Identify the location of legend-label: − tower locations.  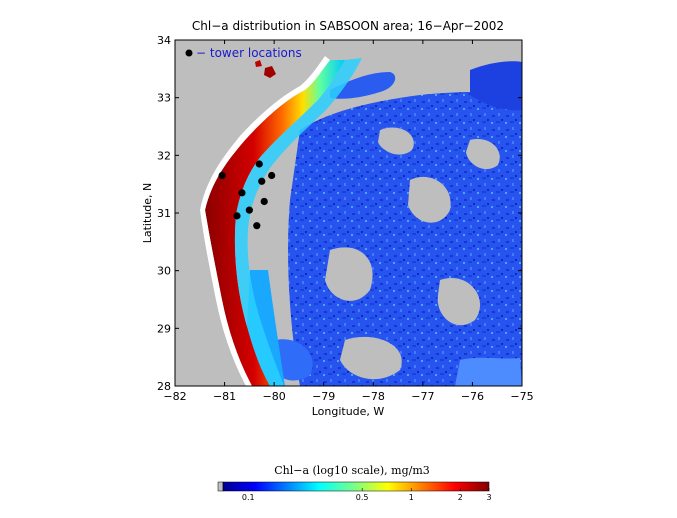
(249, 53).